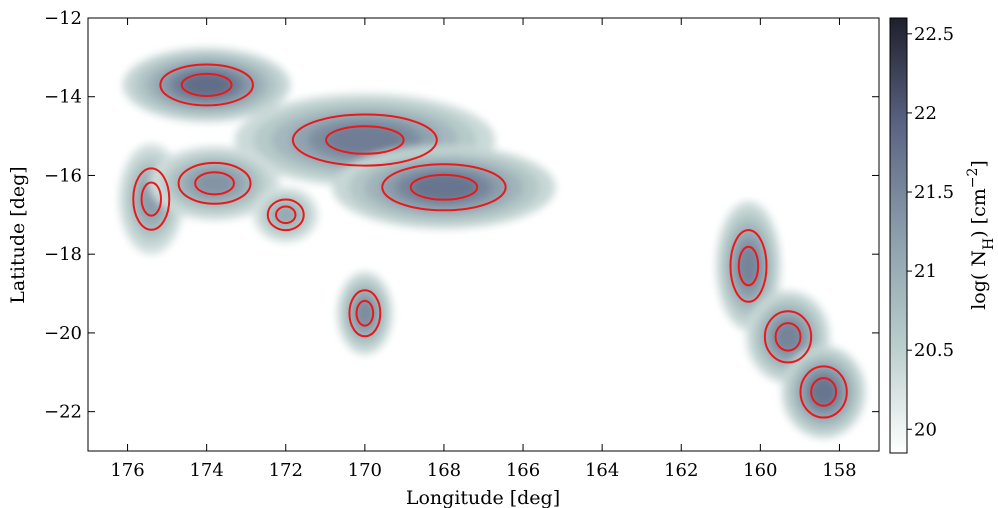 The width and height of the screenshot is (998, 508). What do you see at coordinates (934, 192) in the screenshot?
I see `colorbar-tick-label: 21.5` at bounding box center [934, 192].